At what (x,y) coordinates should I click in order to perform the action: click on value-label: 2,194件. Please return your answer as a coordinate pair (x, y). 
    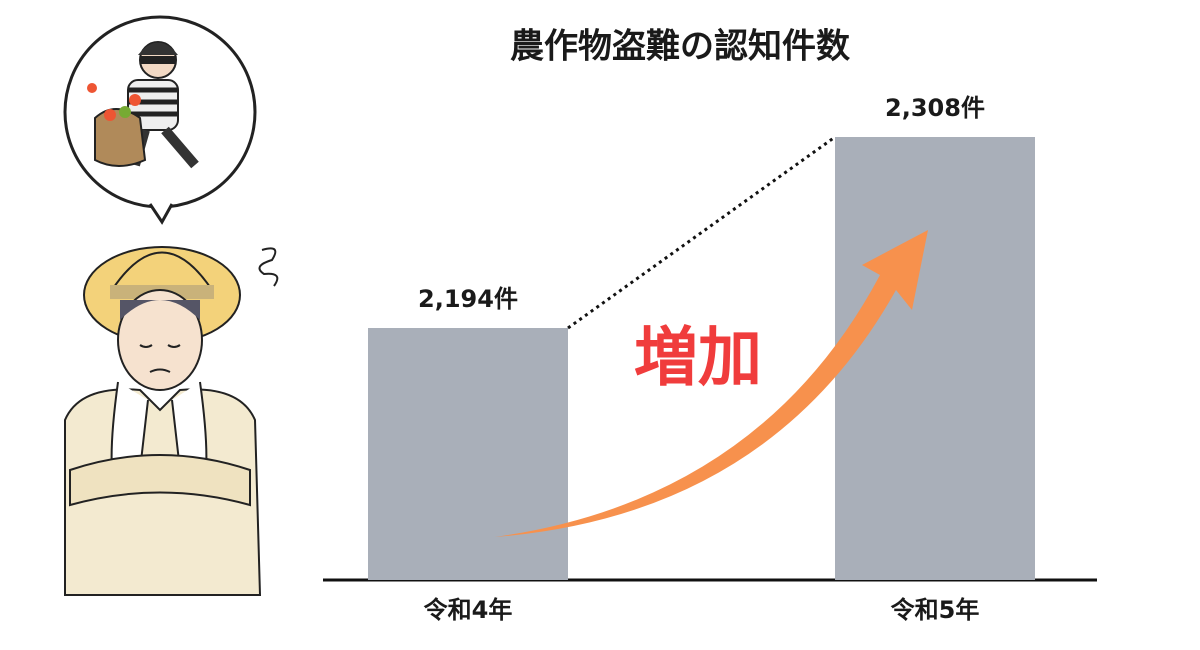
    Looking at the image, I should click on (468, 299).